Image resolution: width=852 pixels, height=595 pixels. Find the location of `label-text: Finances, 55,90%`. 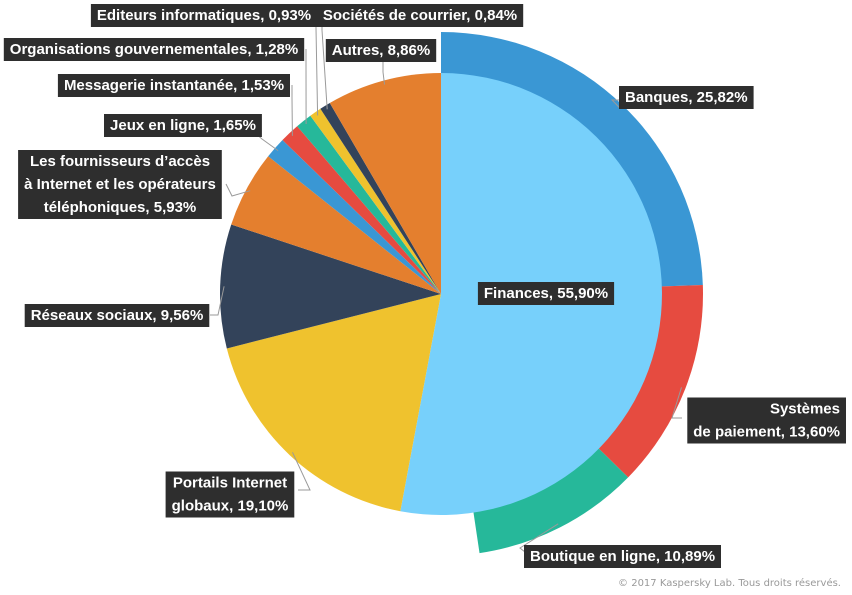

label-text: Finances, 55,90% is located at coordinates (546, 293).